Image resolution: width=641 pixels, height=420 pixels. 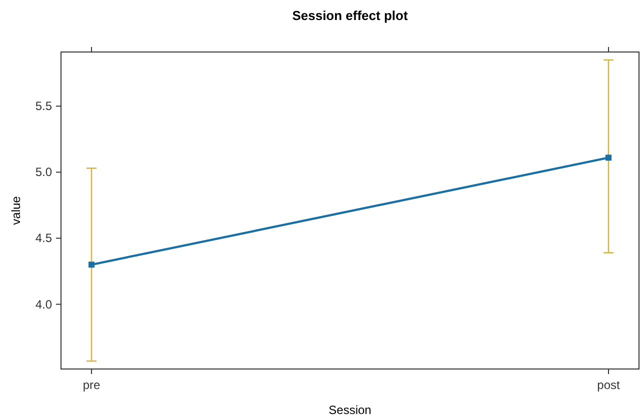 I want to click on x-tick-label: post, so click(x=608, y=385).